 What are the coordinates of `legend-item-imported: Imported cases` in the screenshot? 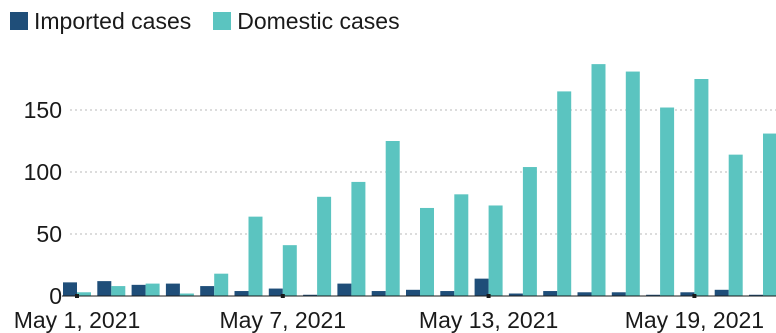 It's located at (100, 21).